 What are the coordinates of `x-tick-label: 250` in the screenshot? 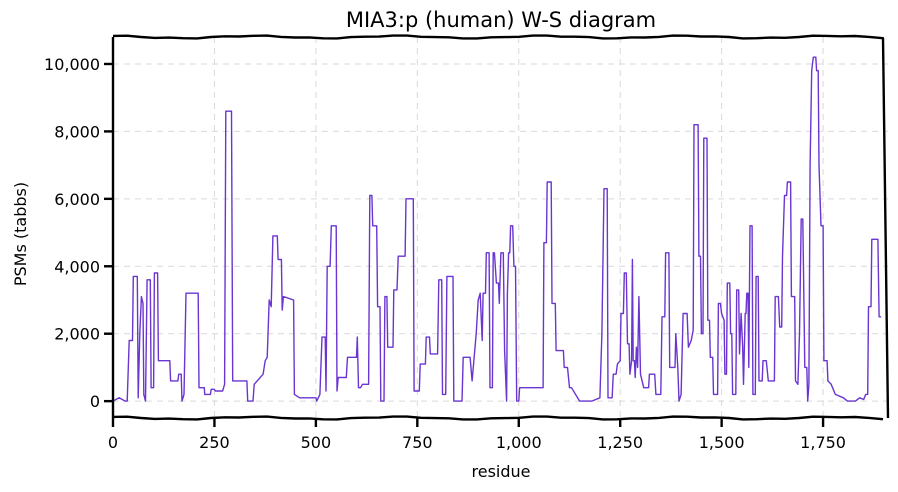 It's located at (214, 442).